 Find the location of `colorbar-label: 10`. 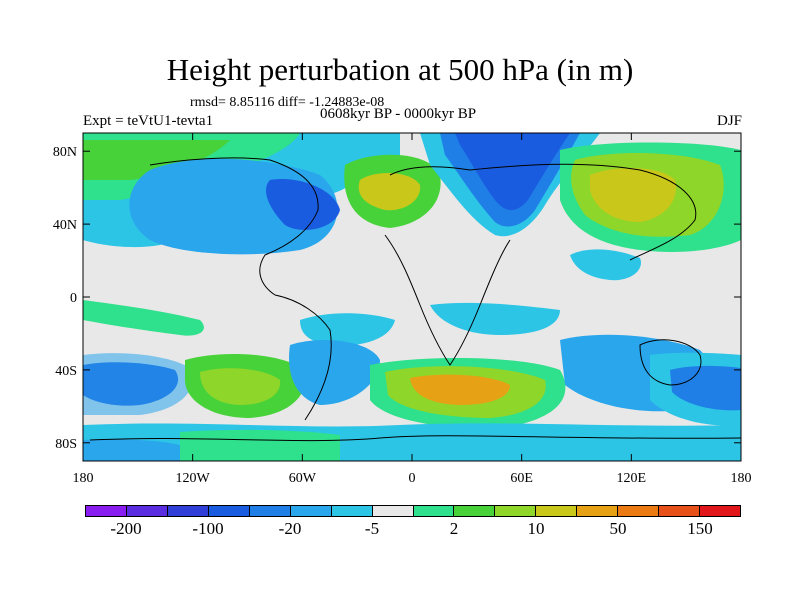

colorbar-label: 10 is located at coordinates (536, 528).